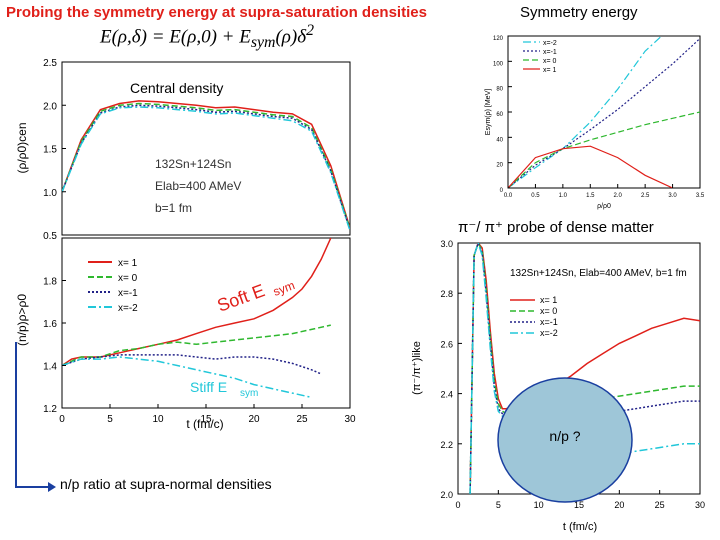 This screenshot has height=540, width=720. I want to click on central-ylabel: (ρ/ρ0)cen, so click(22, 148).